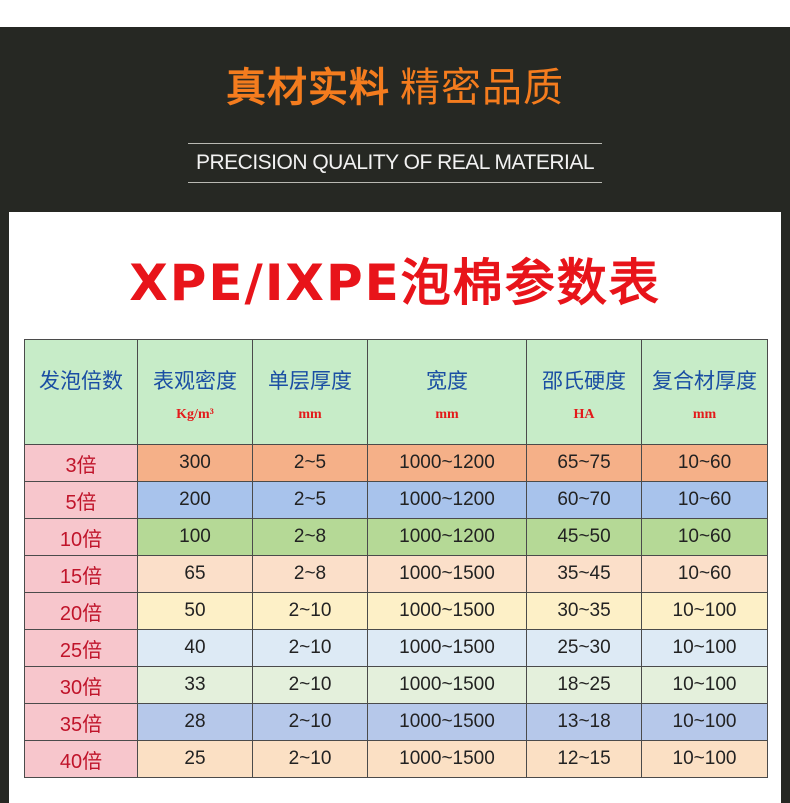 This screenshot has width=790, height=803. Describe the element at coordinates (482, 88) in the screenshot. I see `headline-light: 精密品质` at that location.